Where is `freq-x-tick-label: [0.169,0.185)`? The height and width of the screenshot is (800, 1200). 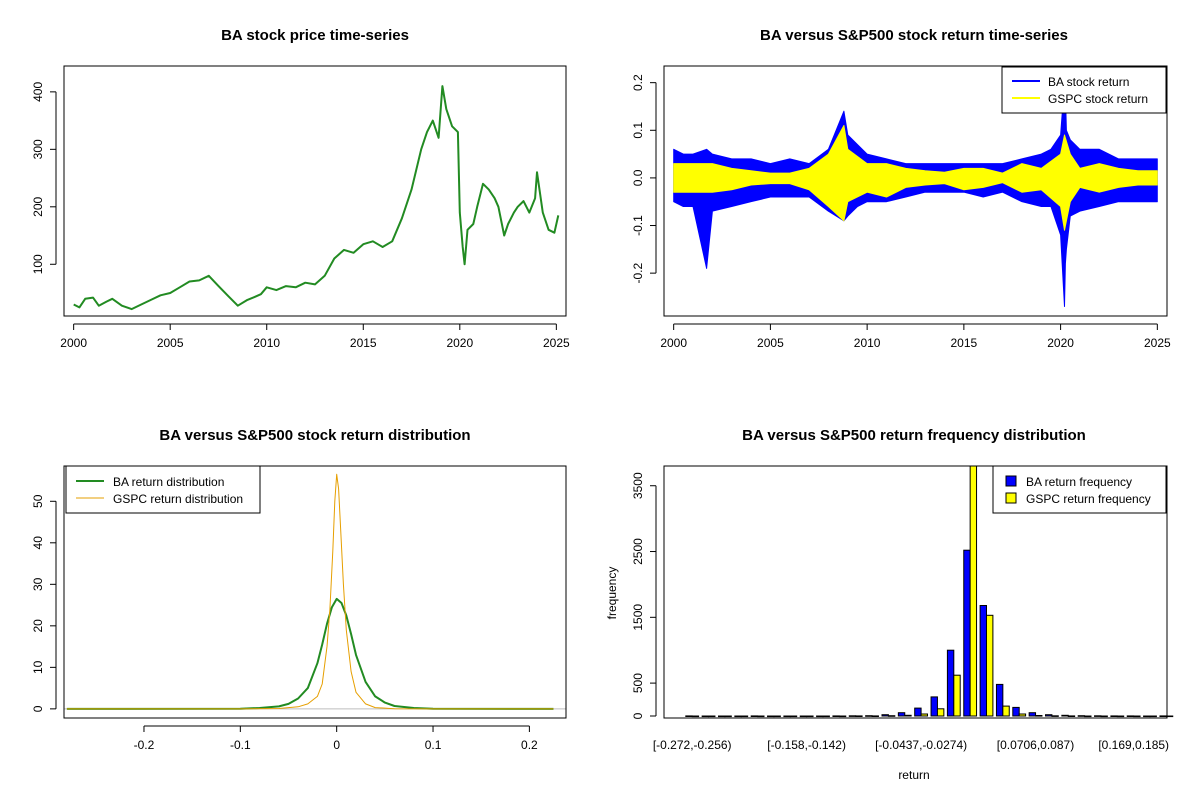
freq-x-tick-label: [0.169,0.185) is located at coordinates (1133, 745).